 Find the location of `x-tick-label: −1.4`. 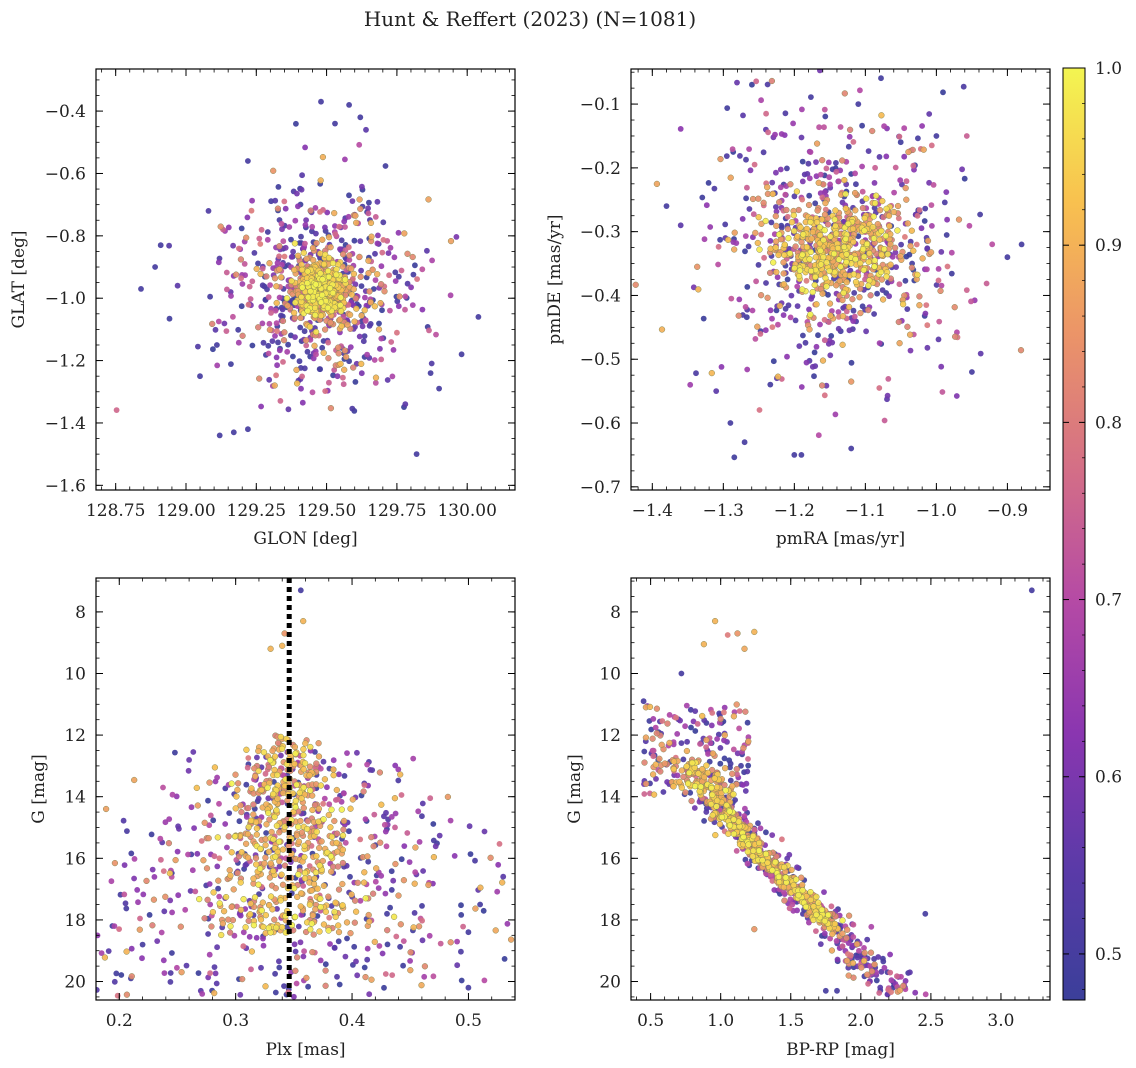

x-tick-label: −1.4 is located at coordinates (652, 511).